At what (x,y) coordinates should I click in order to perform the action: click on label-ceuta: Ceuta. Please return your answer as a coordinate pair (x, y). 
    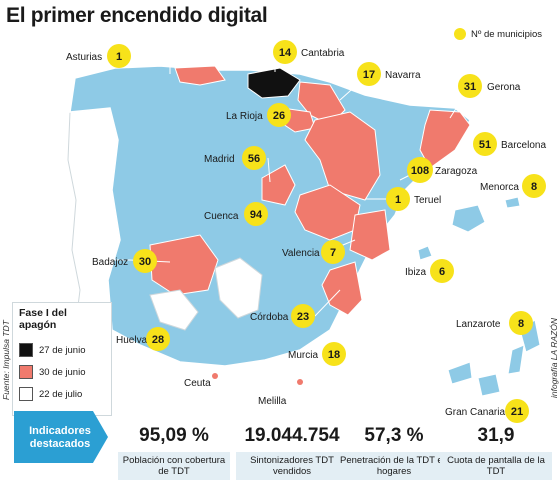
    Looking at the image, I should click on (197, 383).